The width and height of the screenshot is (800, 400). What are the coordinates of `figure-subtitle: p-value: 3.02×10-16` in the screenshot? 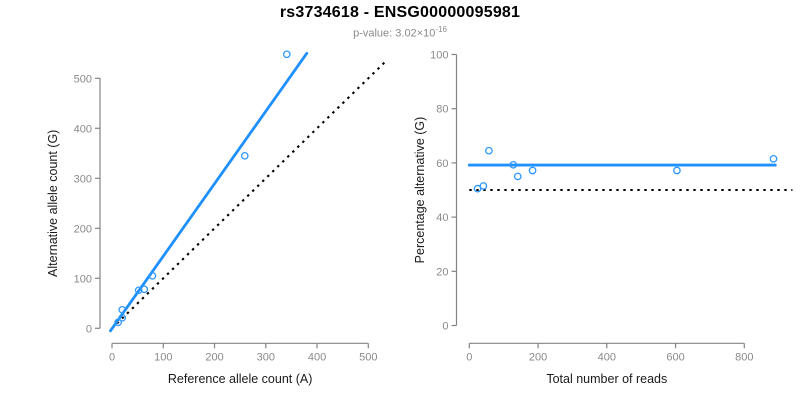 It's located at (400, 32).